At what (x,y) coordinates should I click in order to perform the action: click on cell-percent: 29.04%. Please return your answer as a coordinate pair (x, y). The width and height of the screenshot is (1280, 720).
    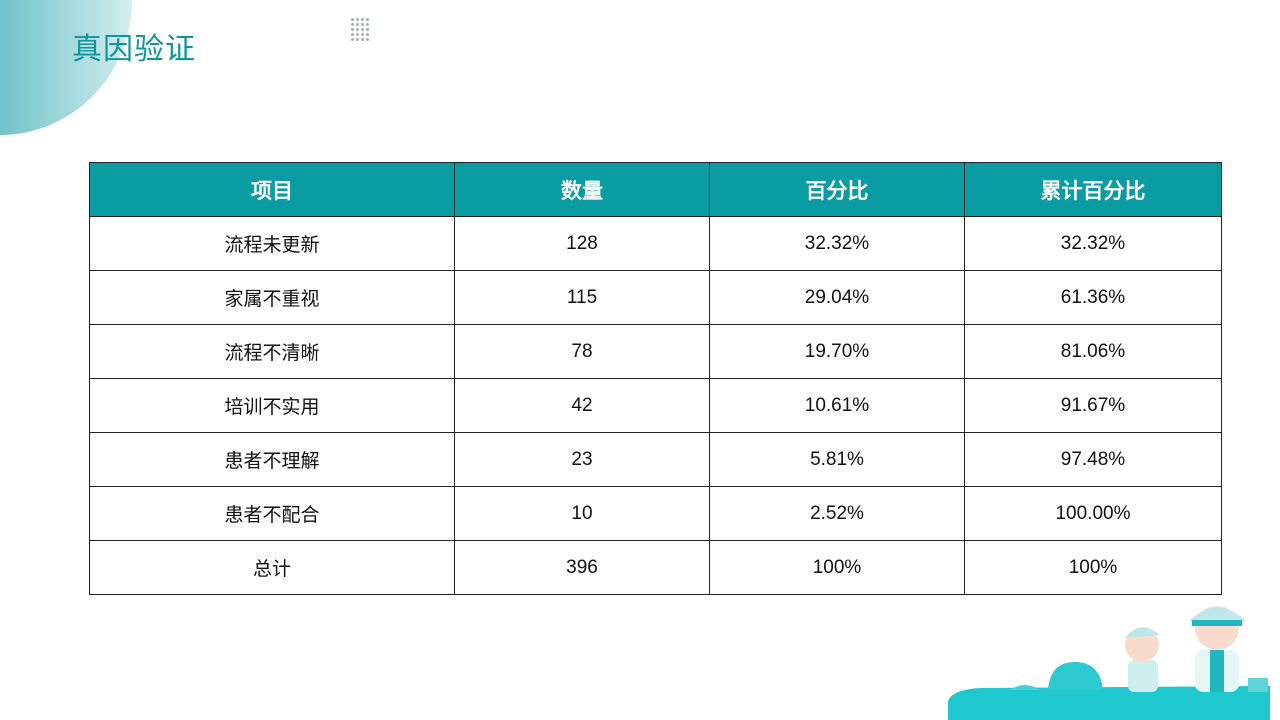
    Looking at the image, I should click on (837, 297).